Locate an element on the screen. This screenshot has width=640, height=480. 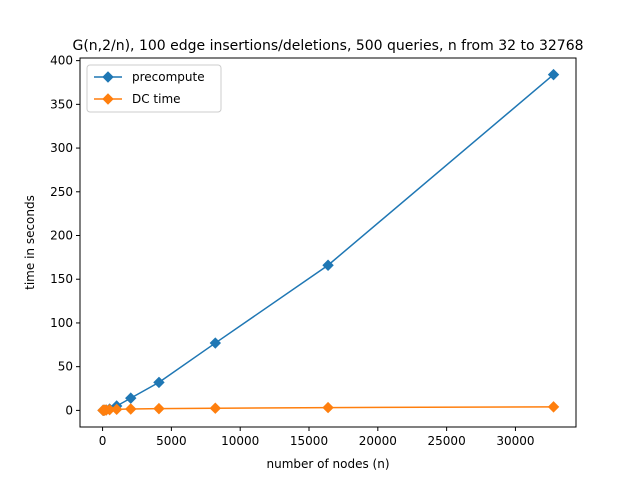
y-tick-label: 150 is located at coordinates (61, 279).